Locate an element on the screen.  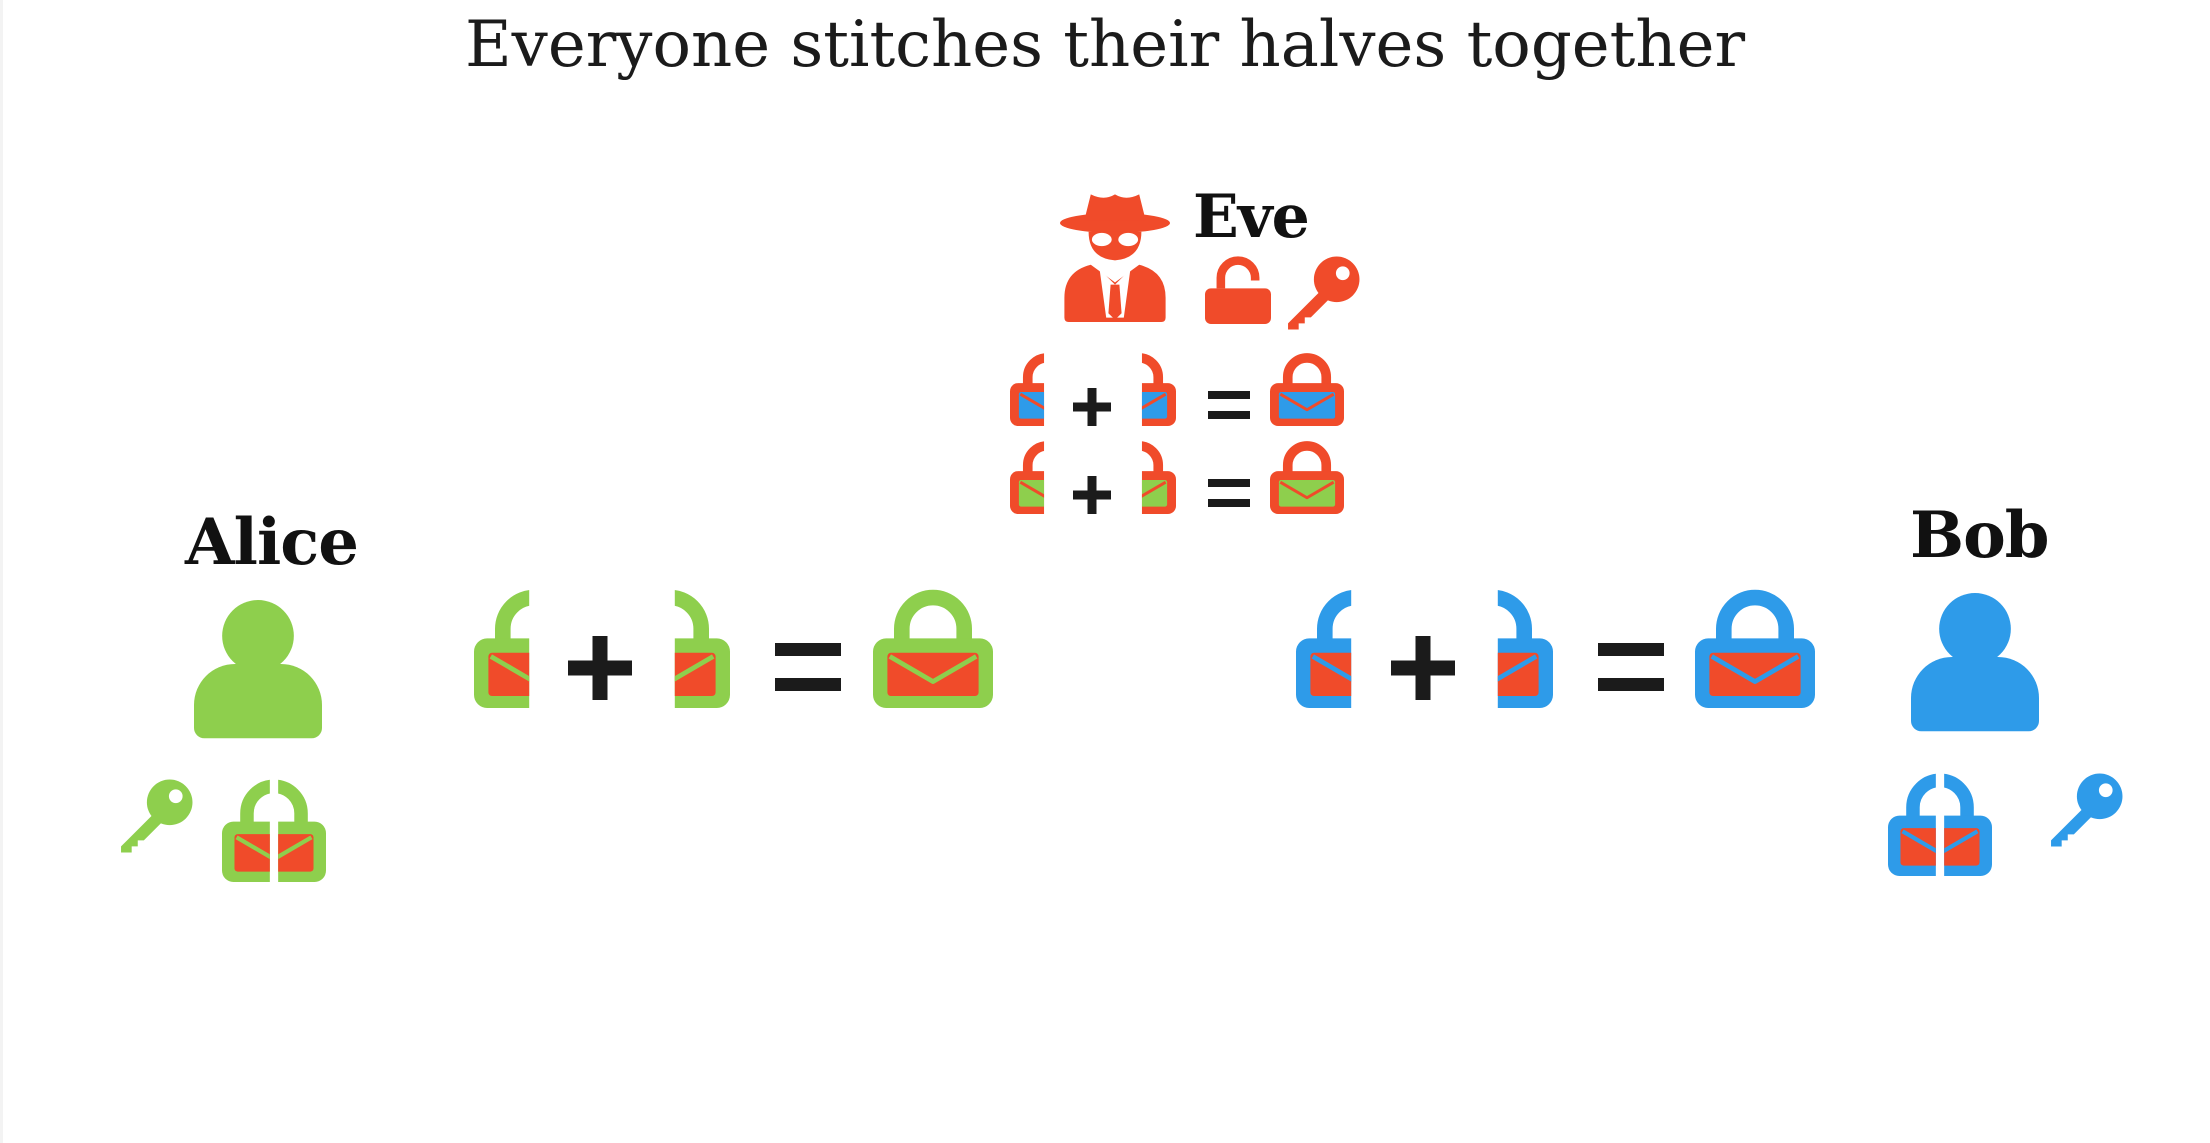
bob-eq-right-half-padlock-icon is located at coordinates (1525, 649).